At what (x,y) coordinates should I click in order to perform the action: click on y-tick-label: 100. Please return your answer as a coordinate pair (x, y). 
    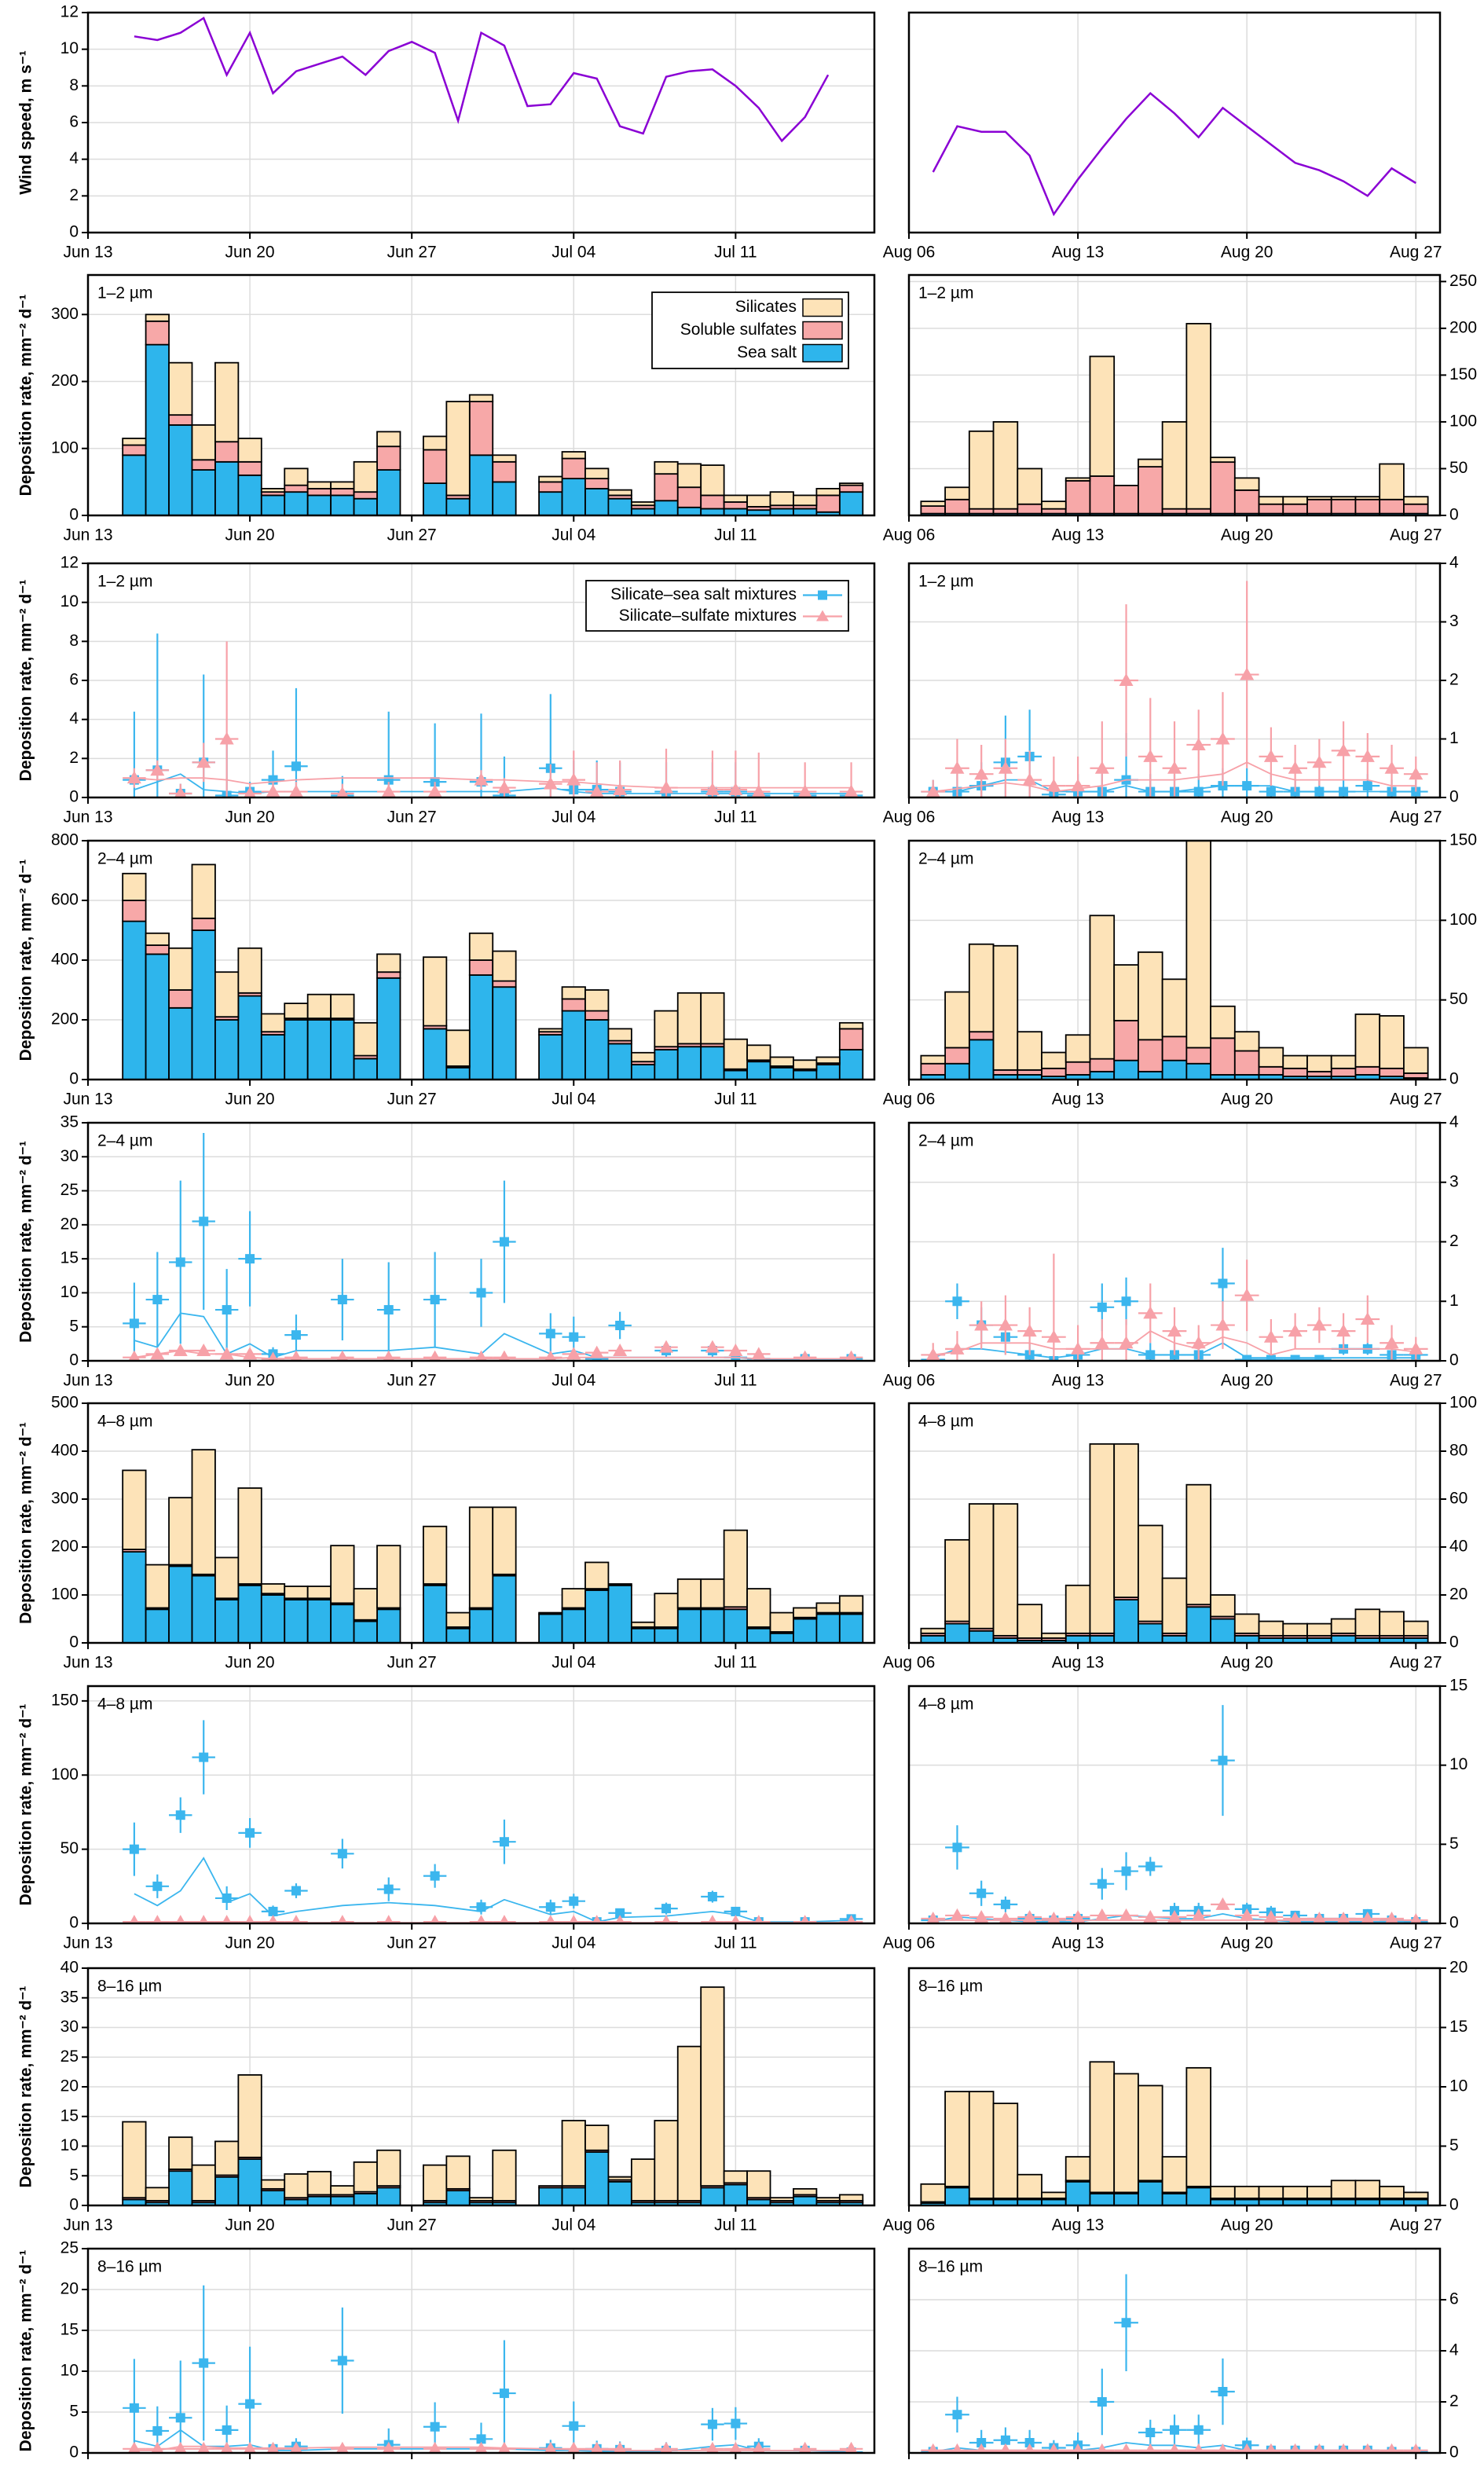
    Looking at the image, I should click on (1463, 920).